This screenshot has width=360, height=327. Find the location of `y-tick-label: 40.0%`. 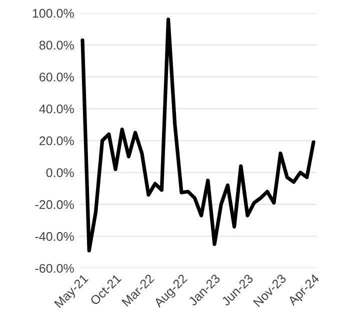

y-tick-label: 40.0% is located at coordinates (56, 109).